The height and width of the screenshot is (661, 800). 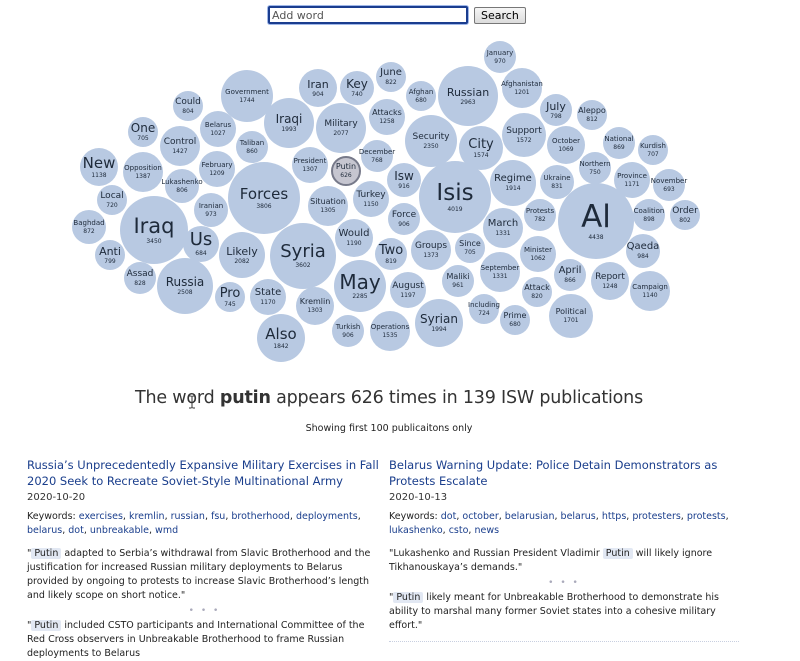 What do you see at coordinates (649, 215) in the screenshot?
I see `word-bubble-coalition: Coalition 898` at bounding box center [649, 215].